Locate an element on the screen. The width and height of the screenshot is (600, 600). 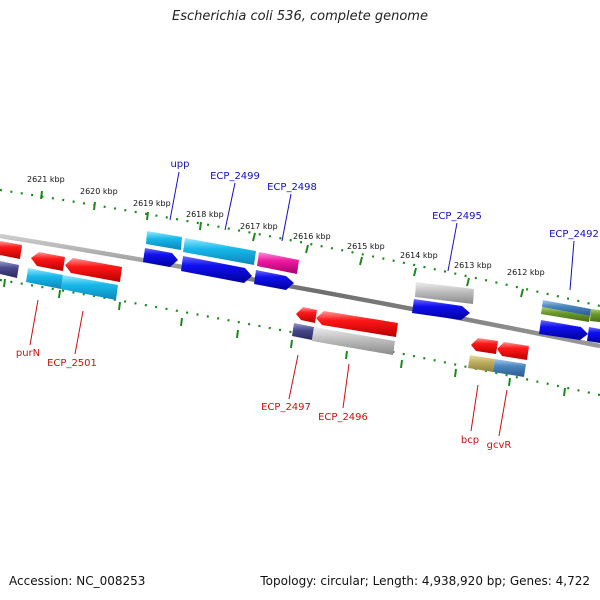
gene-block-edge-cog is located at coordinates (595, 315).